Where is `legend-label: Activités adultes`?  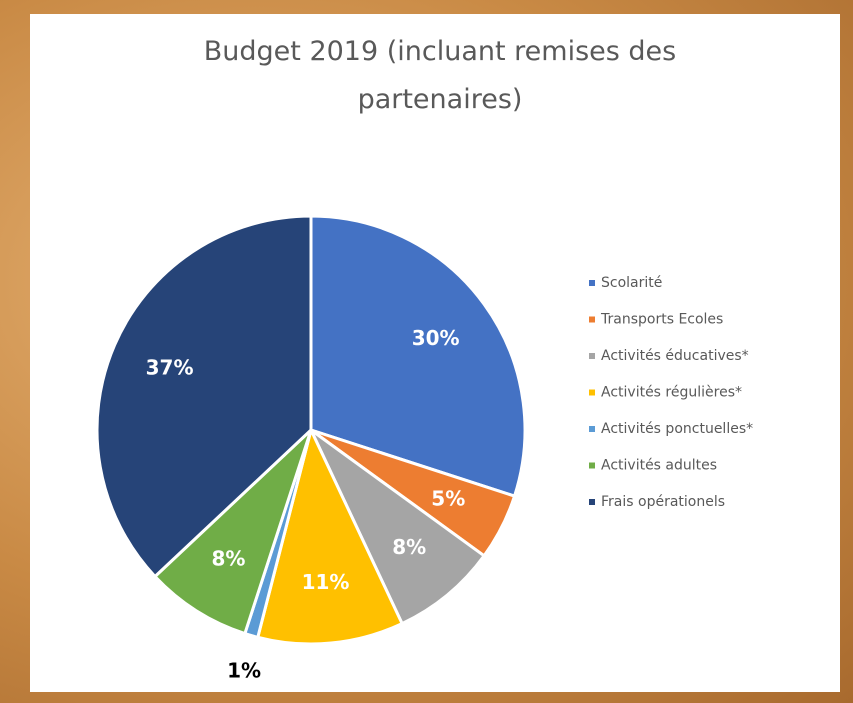 legend-label: Activités adultes is located at coordinates (659, 466).